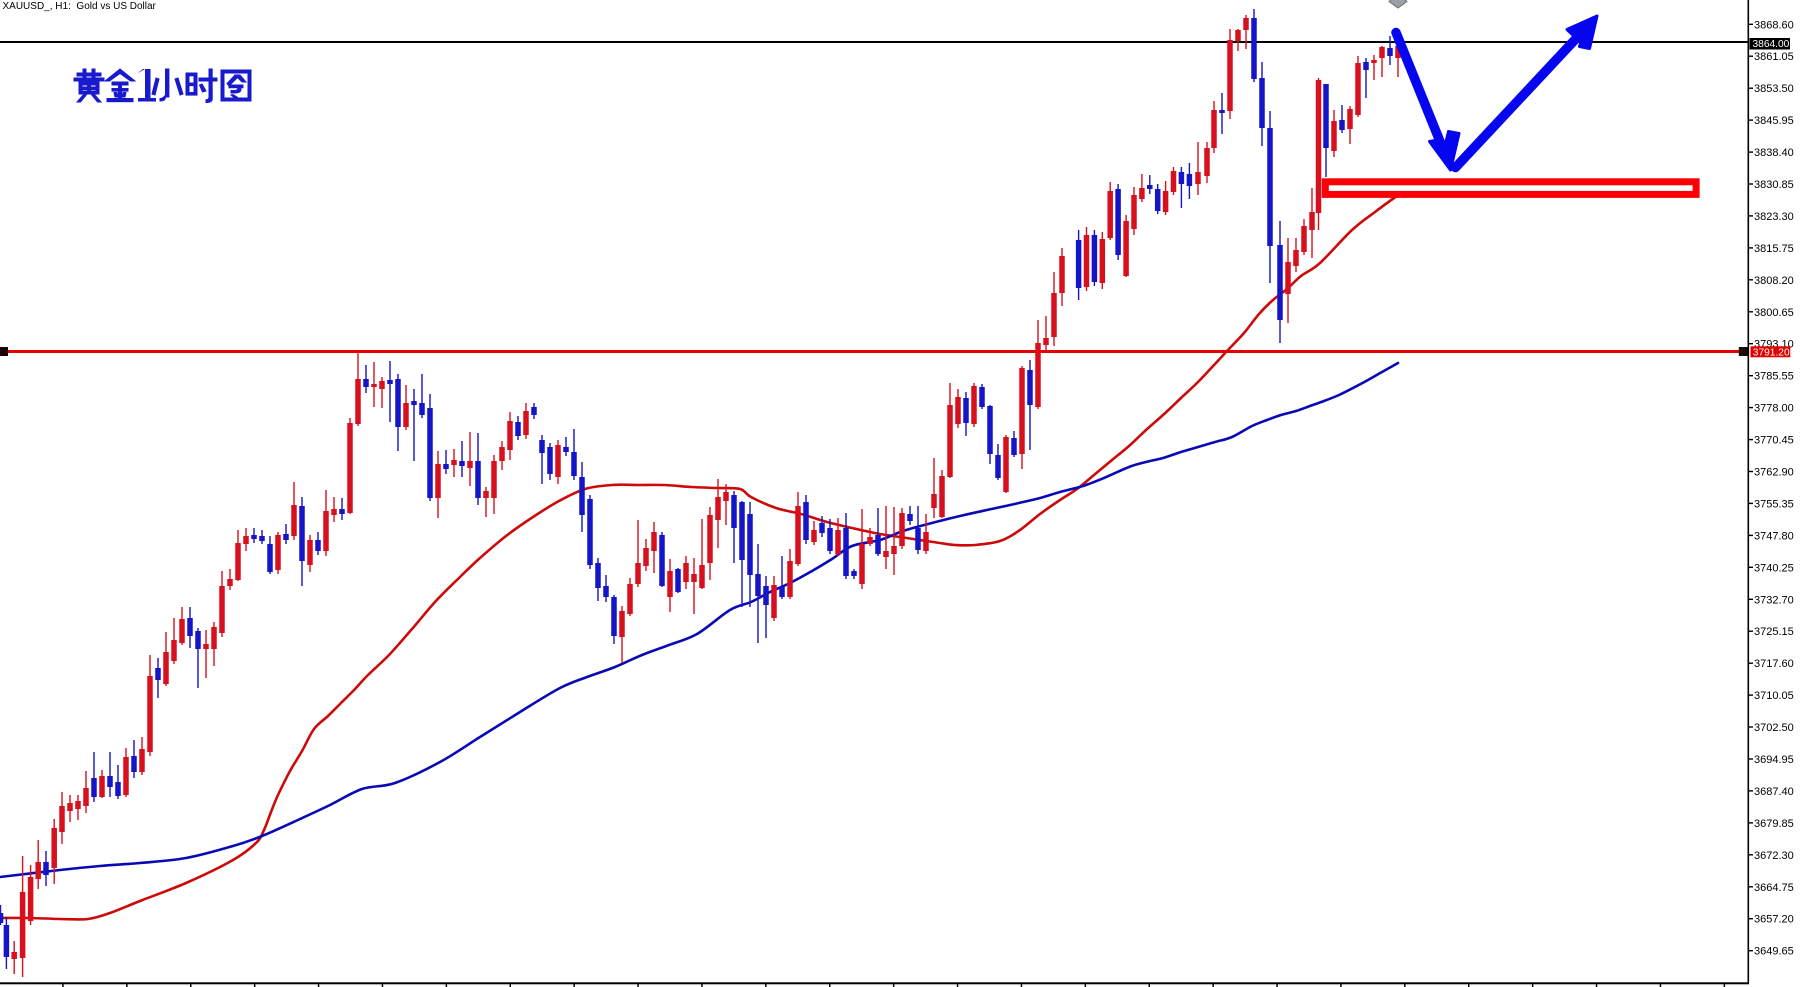 This screenshot has width=1800, height=987. What do you see at coordinates (1774, 153) in the screenshot?
I see `svg-text: 3838.40` at bounding box center [1774, 153].